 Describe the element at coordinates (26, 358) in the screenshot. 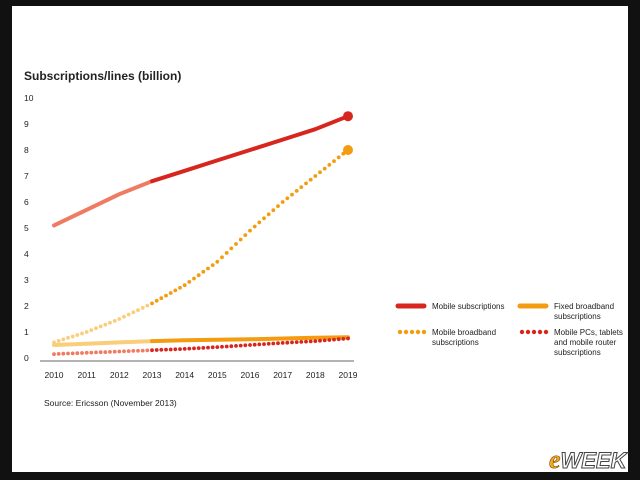

I see `y-tick-label: 0` at that location.